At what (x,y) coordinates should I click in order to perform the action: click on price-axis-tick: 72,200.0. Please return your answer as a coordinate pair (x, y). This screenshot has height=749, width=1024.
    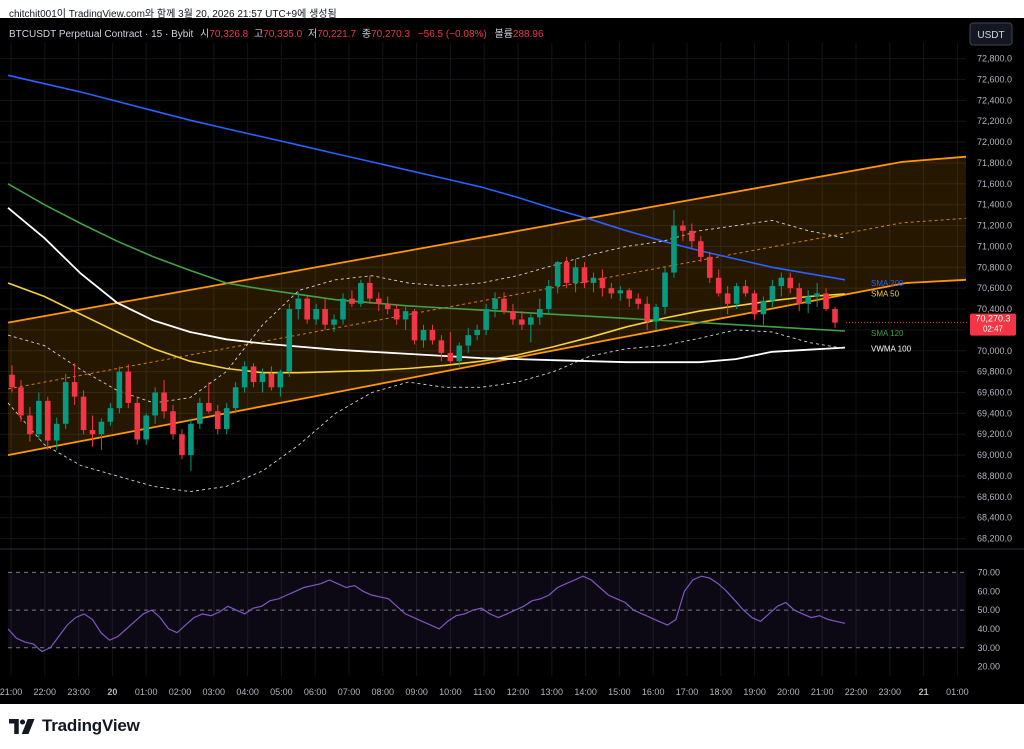
    Looking at the image, I should click on (994, 121).